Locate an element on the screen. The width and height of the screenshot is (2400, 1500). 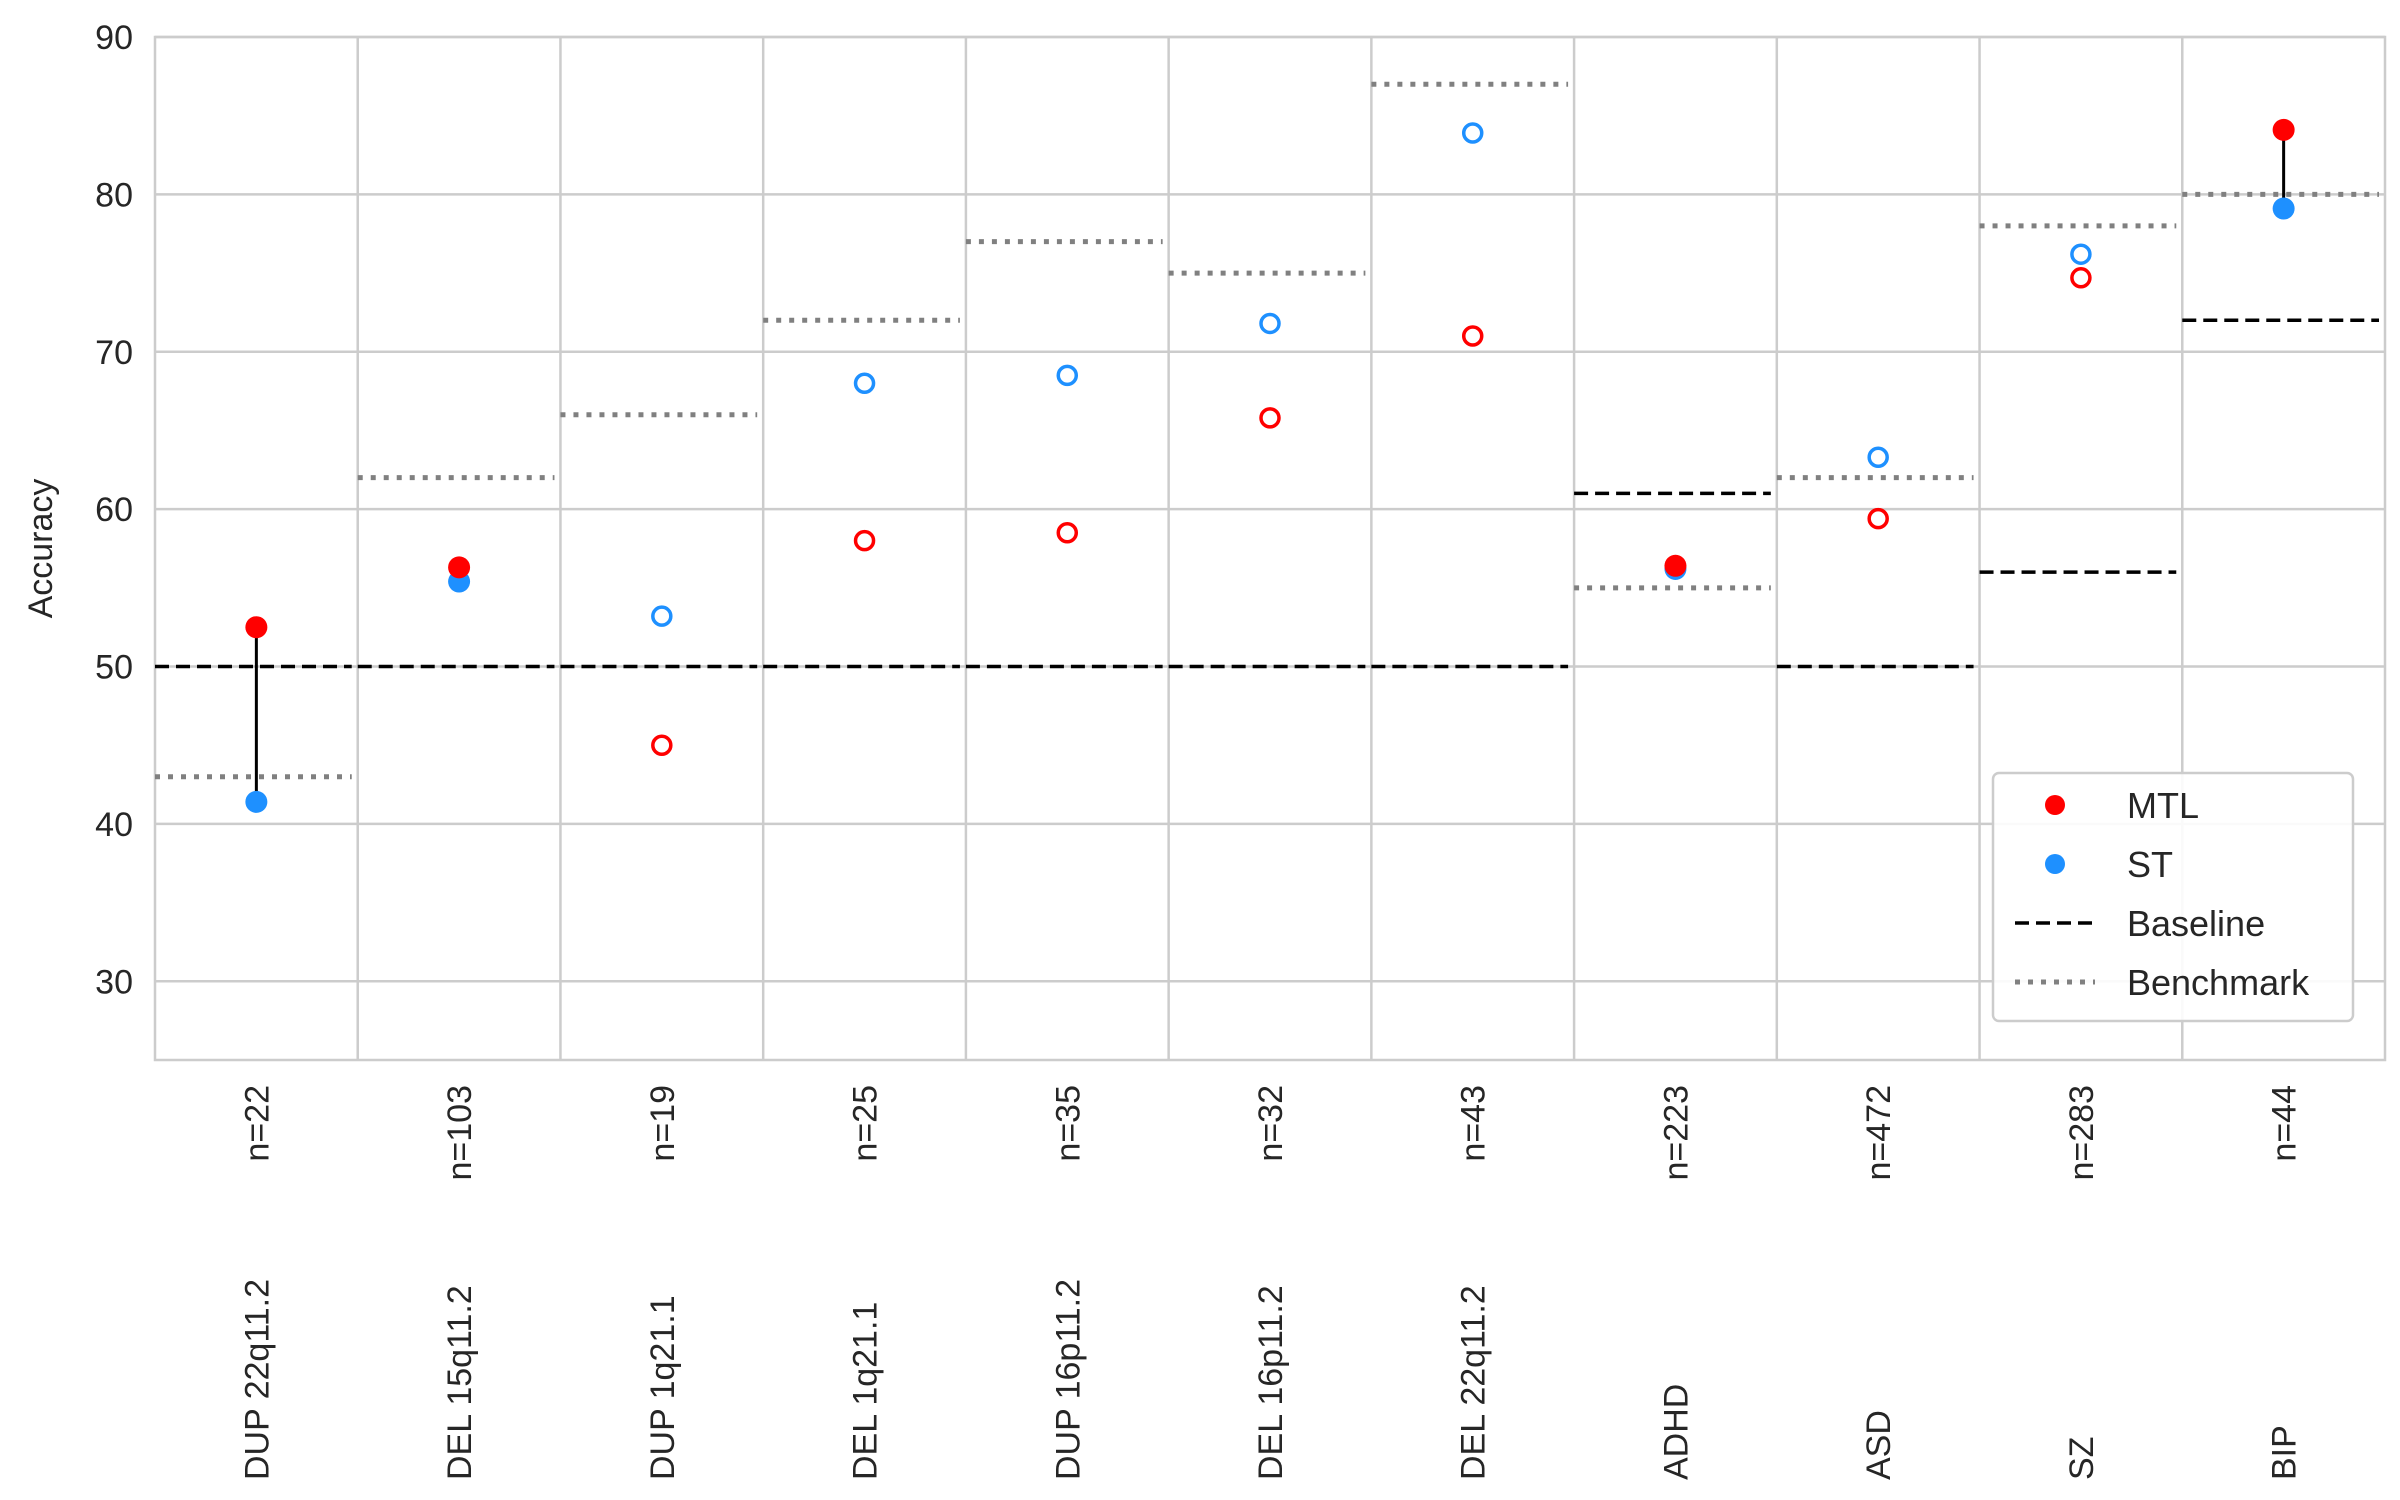
x-tick-n-label: n=22 is located at coordinates (257, 1123).